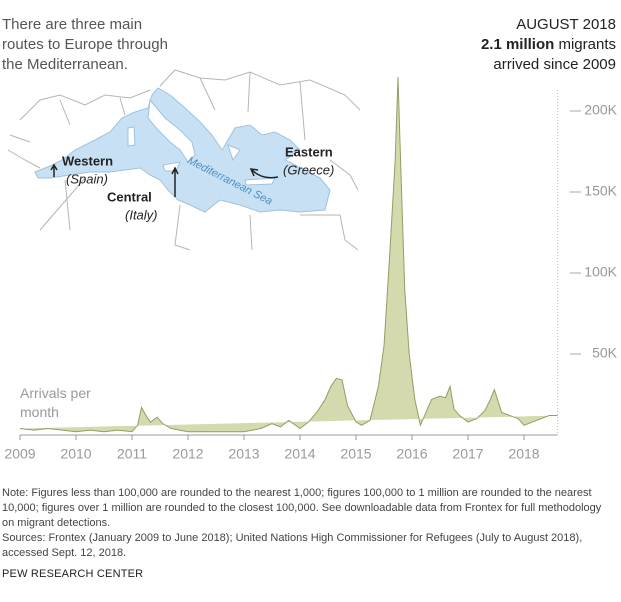 This screenshot has height=602, width=621. What do you see at coordinates (554, 54) in the screenshot?
I see `headline-rest: migrants arrived since 2009` at bounding box center [554, 54].